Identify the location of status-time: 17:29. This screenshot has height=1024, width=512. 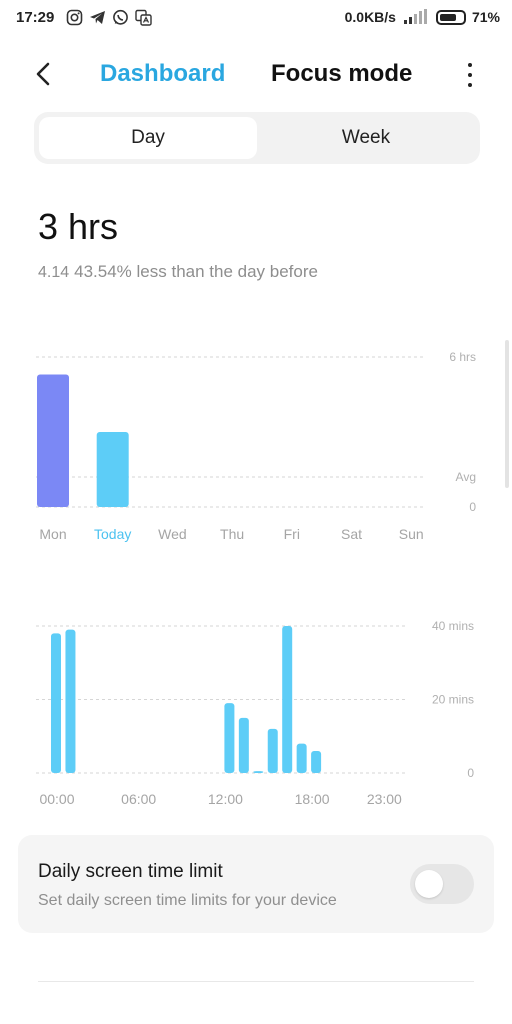
(35, 17).